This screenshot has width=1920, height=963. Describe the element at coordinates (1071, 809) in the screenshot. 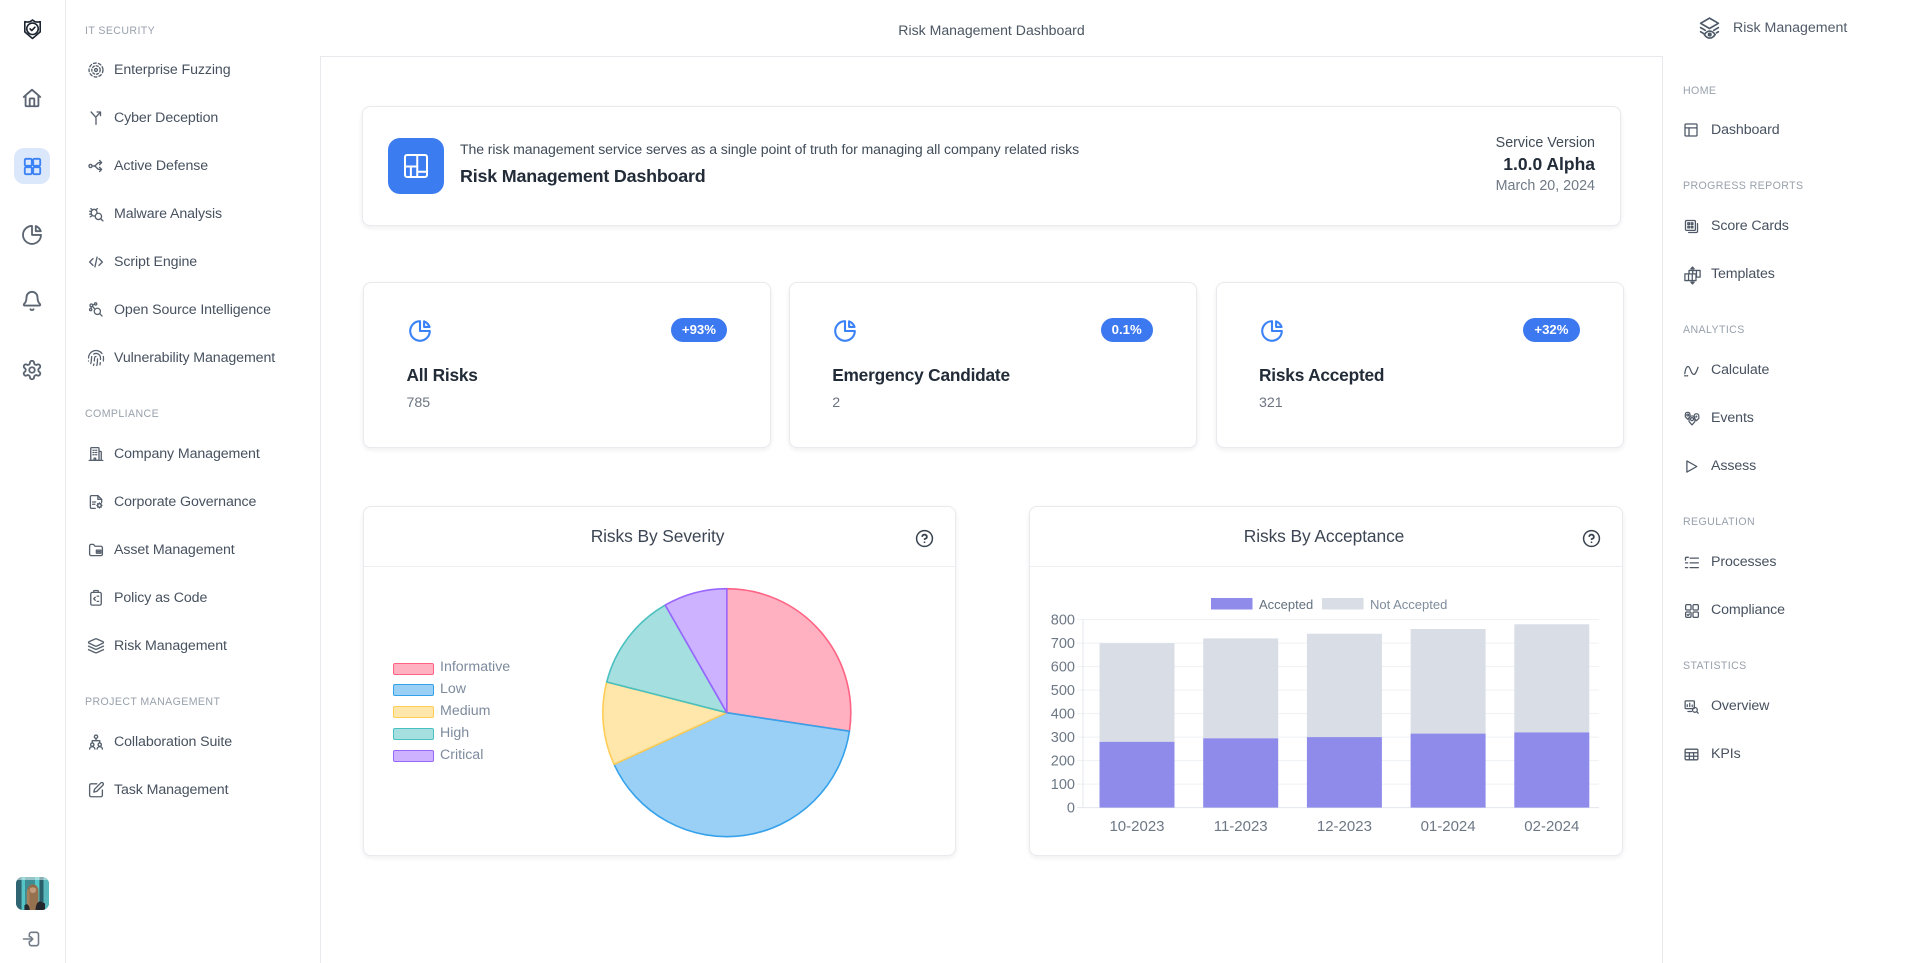

I see `svg-text: 0` at that location.